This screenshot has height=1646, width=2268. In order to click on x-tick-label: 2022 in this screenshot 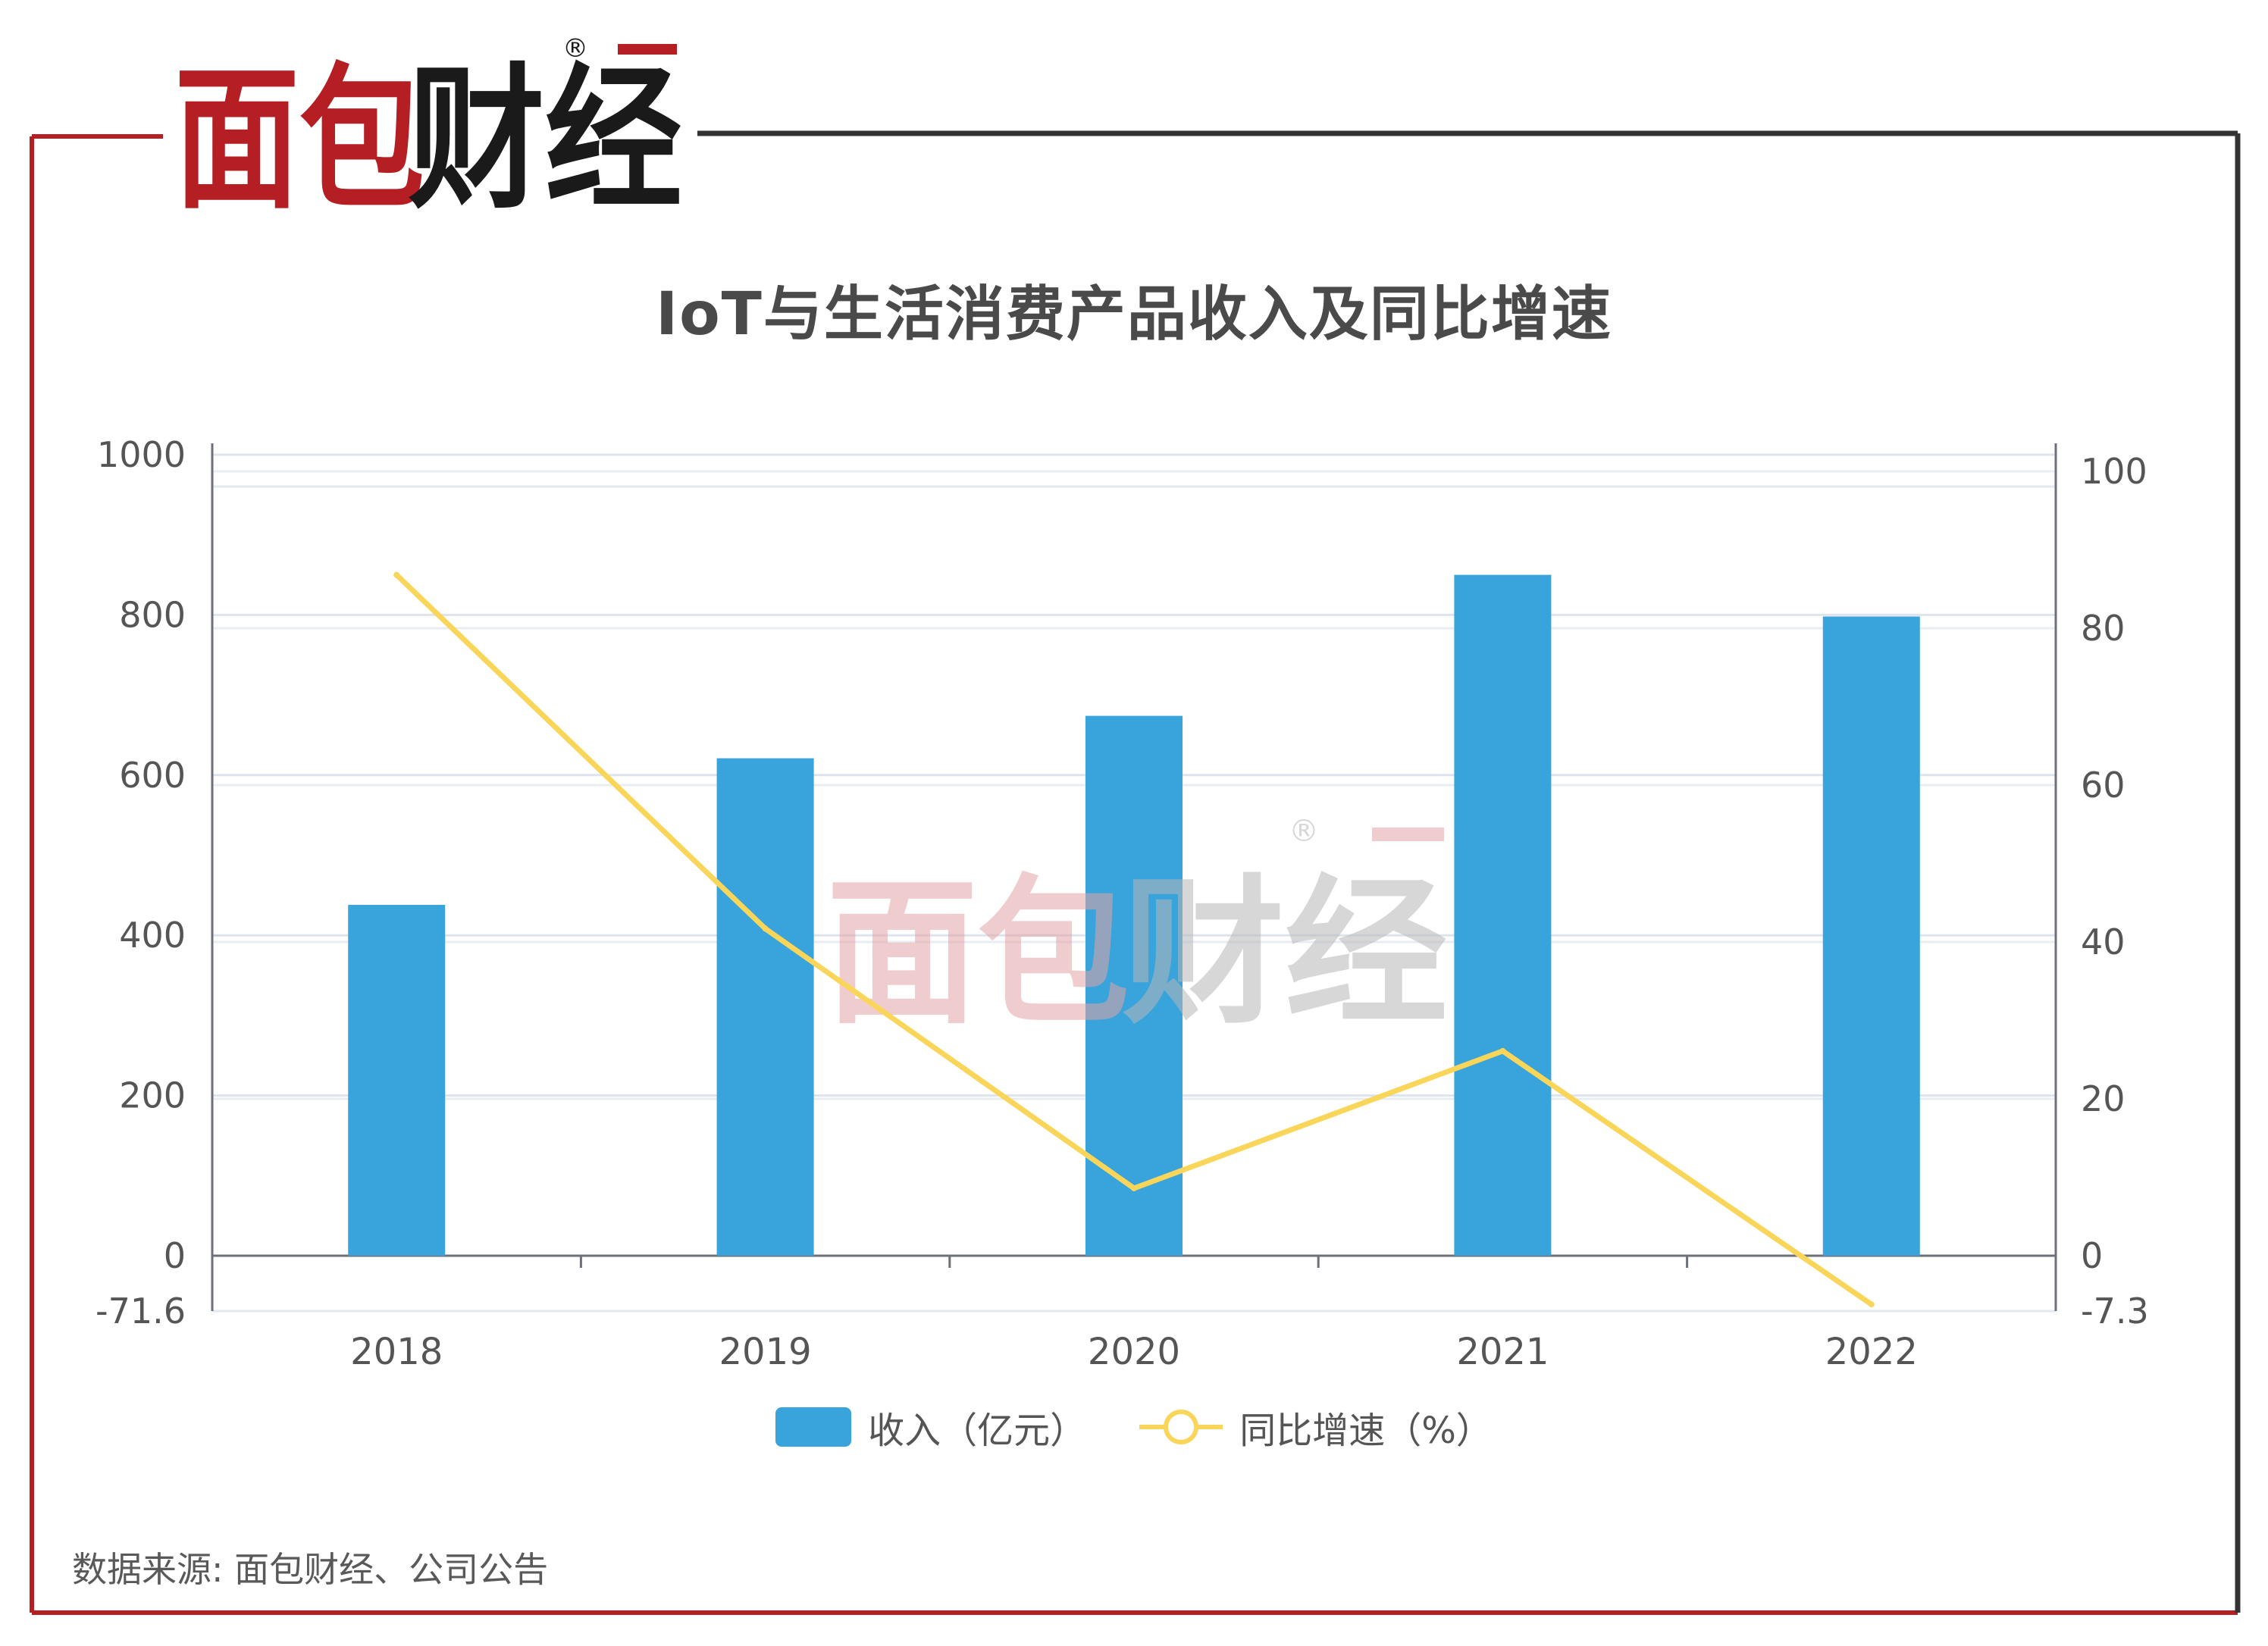, I will do `click(1871, 1352)`.